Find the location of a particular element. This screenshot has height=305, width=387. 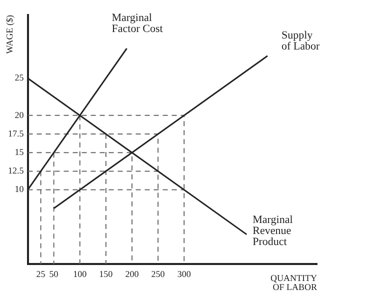

x-axis-title: QUANTITY OF LABOR is located at coordinates (294, 282).